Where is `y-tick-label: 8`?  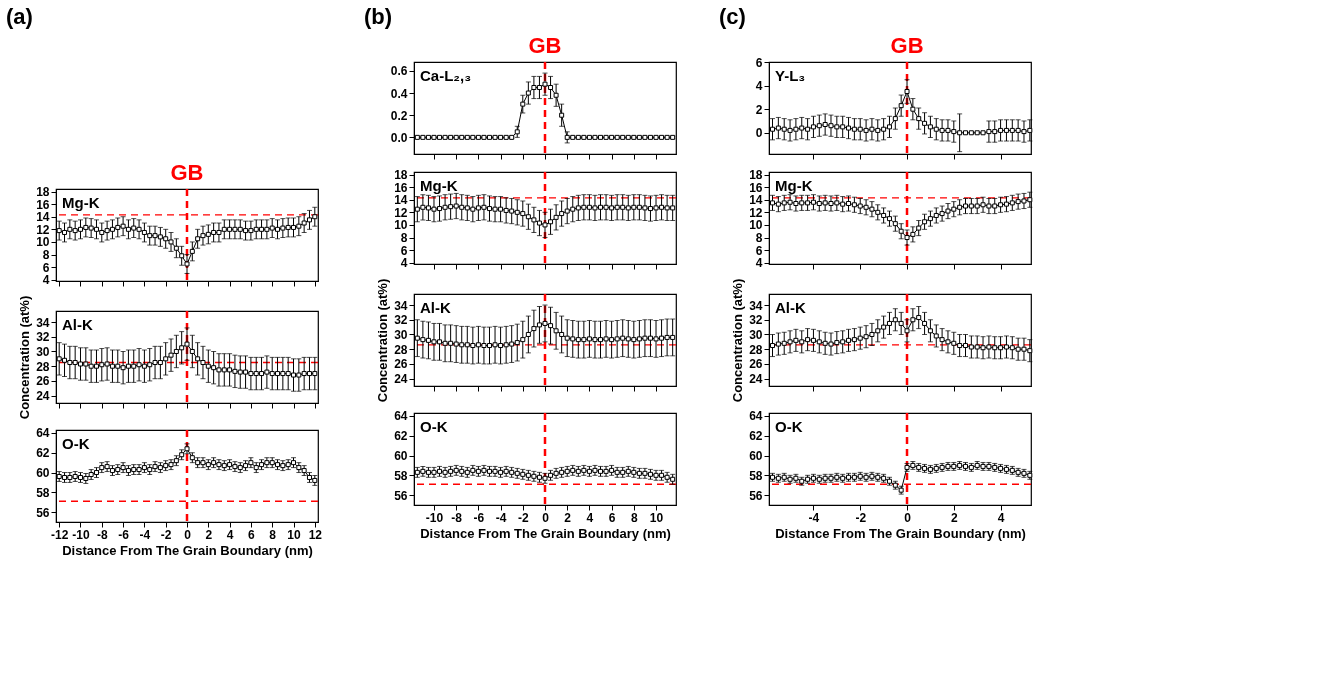 y-tick-label: 8 is located at coordinates (759, 238).